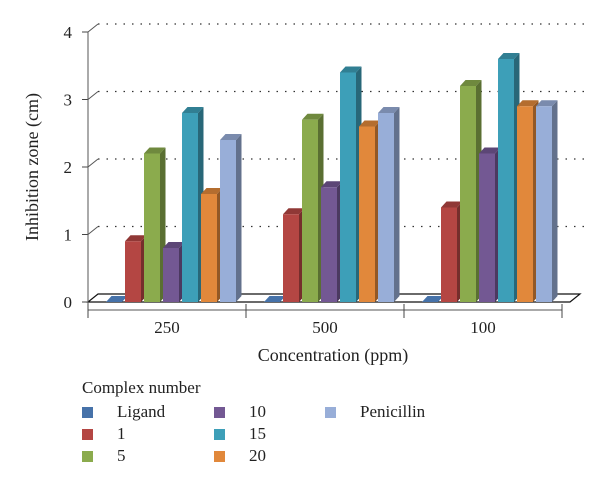  Describe the element at coordinates (483, 327) in the screenshot. I see `x-tick-label: 100` at that location.